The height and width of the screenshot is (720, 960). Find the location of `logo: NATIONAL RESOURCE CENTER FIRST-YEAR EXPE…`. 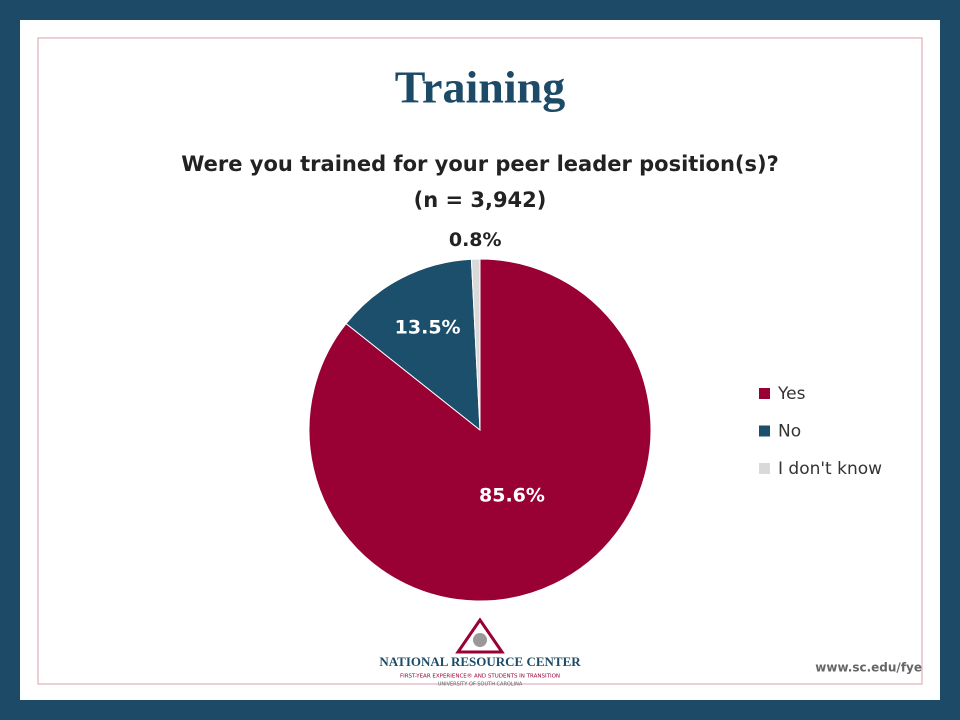

logo: NATIONAL RESOURCE CENTER FIRST-YEAR EXPE… is located at coordinates (480, 652).